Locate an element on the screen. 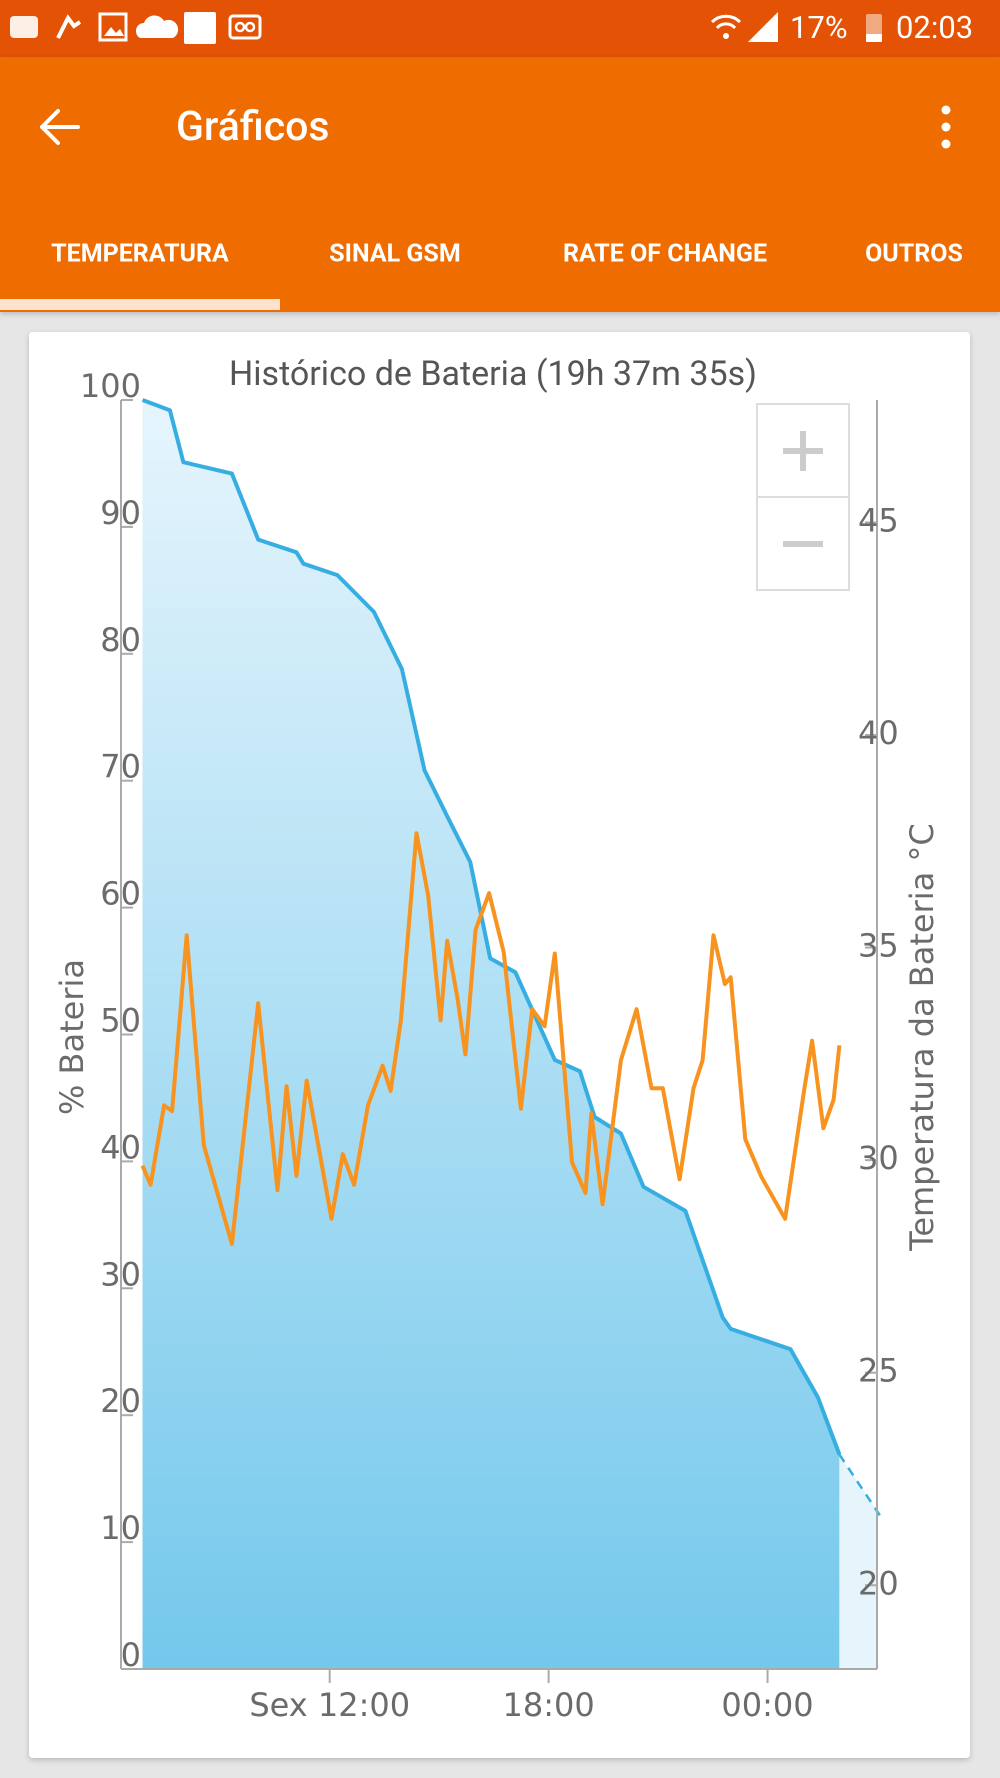  y2-tick-label: 40 is located at coordinates (878, 733).